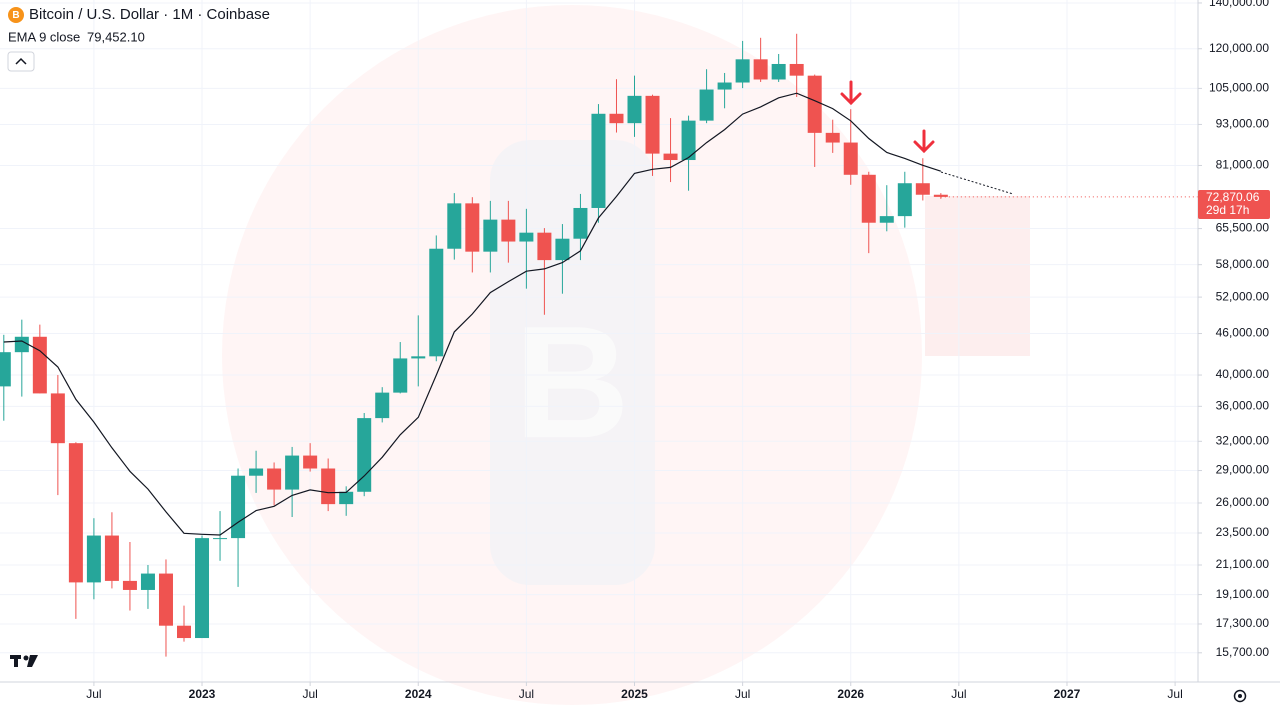 The width and height of the screenshot is (1280, 709). I want to click on svg-text: B, so click(572, 381).